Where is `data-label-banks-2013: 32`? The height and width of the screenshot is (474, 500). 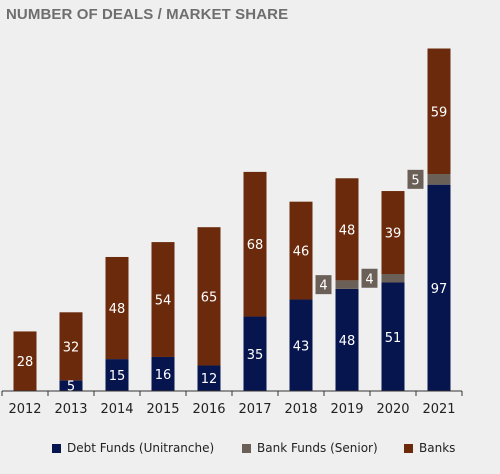 data-label-banks-2013: 32 is located at coordinates (71, 347).